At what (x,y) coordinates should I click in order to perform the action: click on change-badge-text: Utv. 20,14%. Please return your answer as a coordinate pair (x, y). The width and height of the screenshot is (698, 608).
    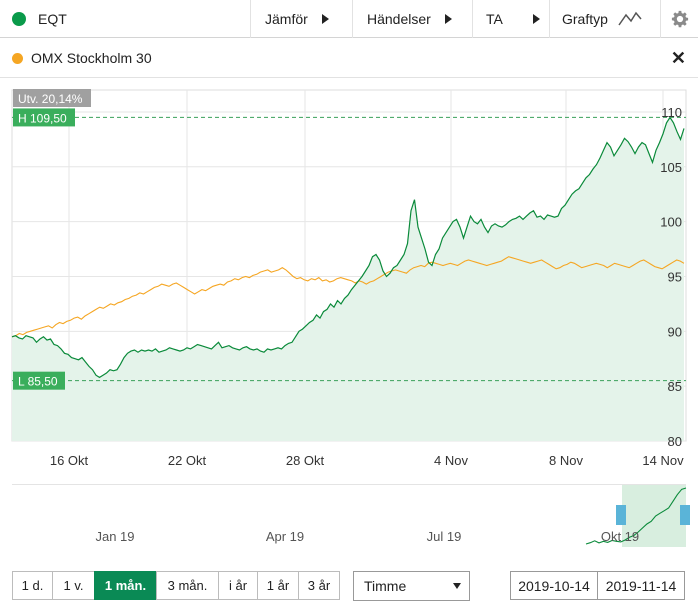
    Looking at the image, I should click on (50, 99).